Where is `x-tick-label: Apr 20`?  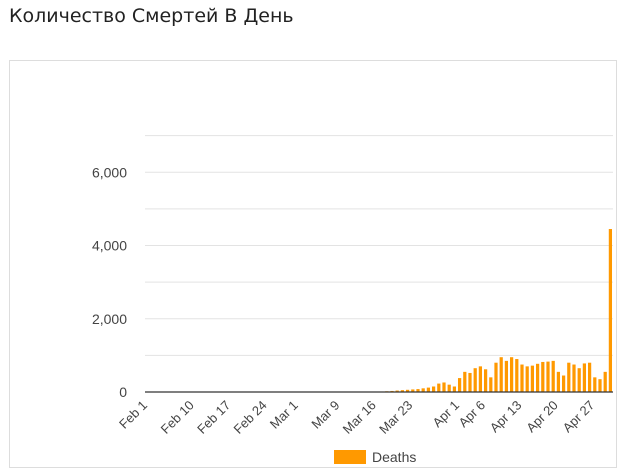
x-tick-label: Apr 20 is located at coordinates (542, 417).